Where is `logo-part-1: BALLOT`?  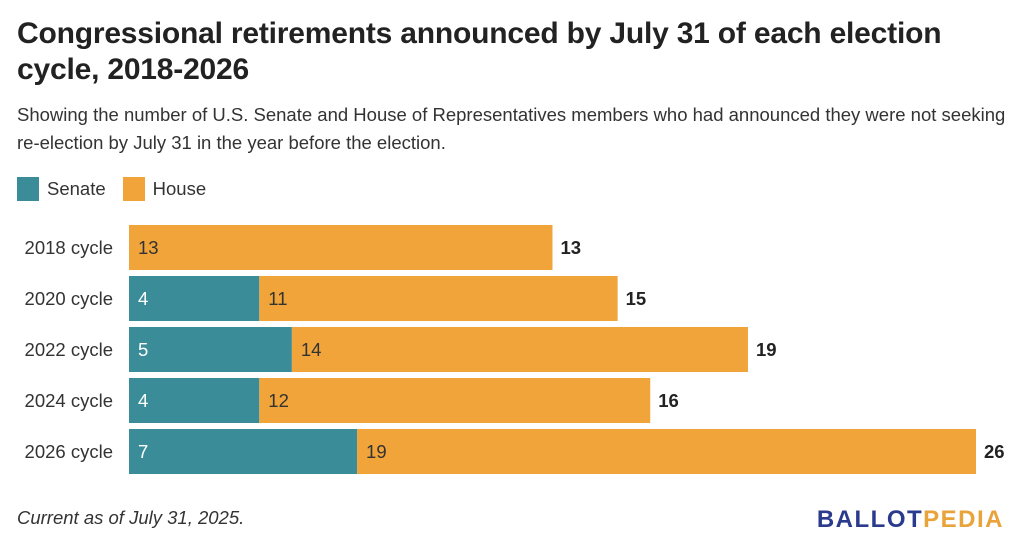 logo-part-1: BALLOT is located at coordinates (870, 519).